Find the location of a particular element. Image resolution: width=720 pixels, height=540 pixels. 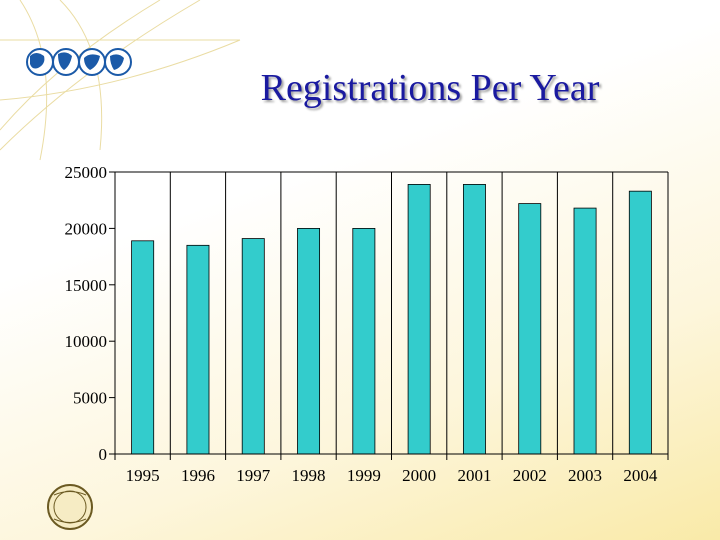

x-tick-label: 2002 is located at coordinates (530, 475).